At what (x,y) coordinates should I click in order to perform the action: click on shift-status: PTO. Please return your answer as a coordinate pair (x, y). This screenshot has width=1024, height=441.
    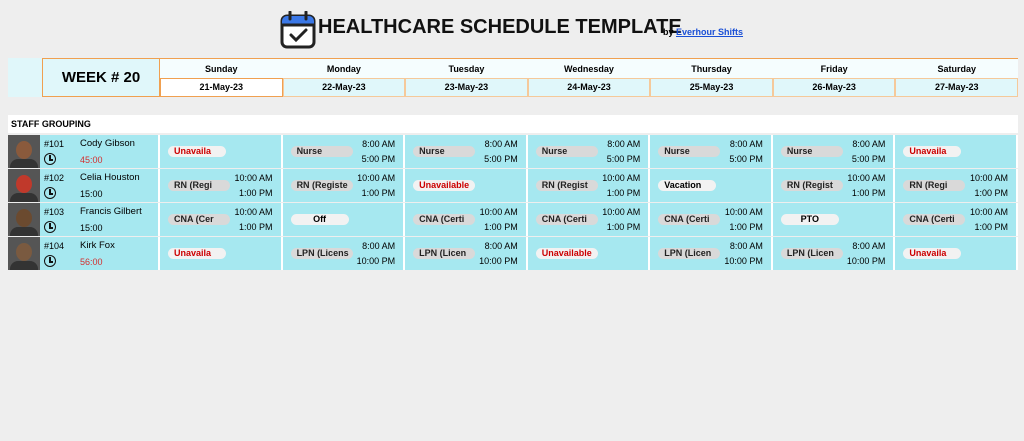
    Looking at the image, I should click on (809, 219).